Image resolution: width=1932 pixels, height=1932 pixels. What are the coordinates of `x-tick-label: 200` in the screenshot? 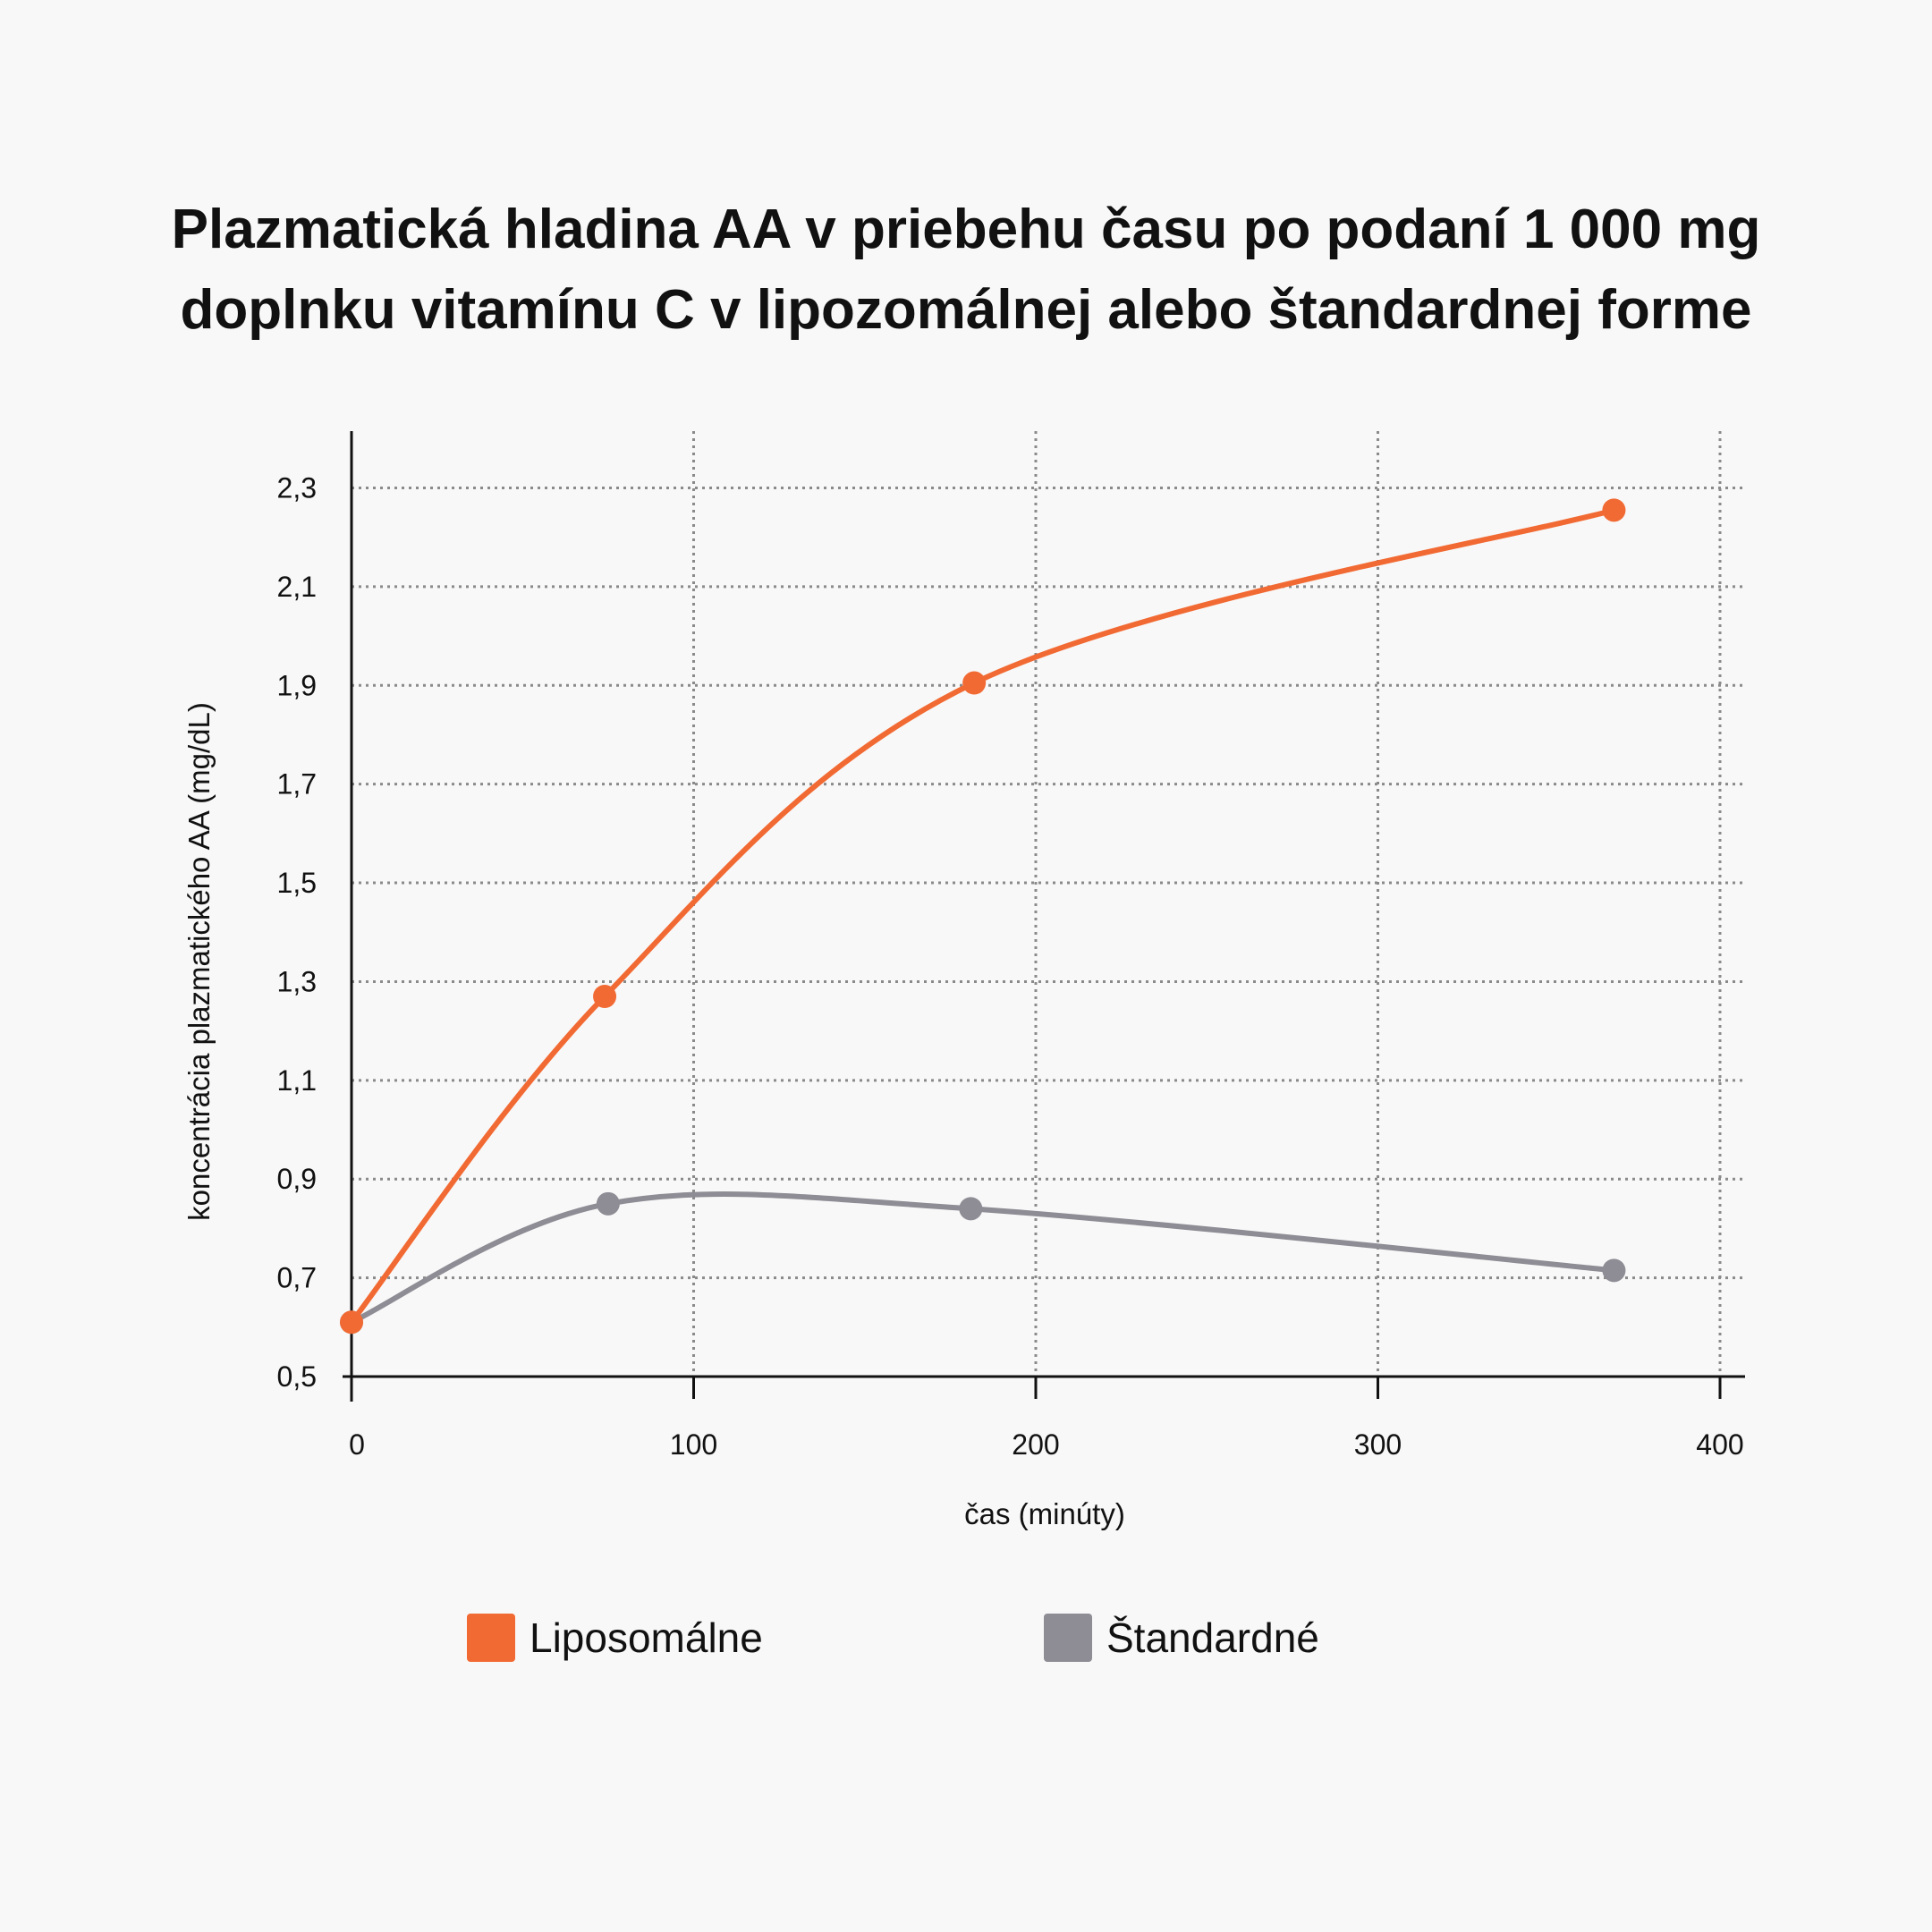 It's located at (1035, 1444).